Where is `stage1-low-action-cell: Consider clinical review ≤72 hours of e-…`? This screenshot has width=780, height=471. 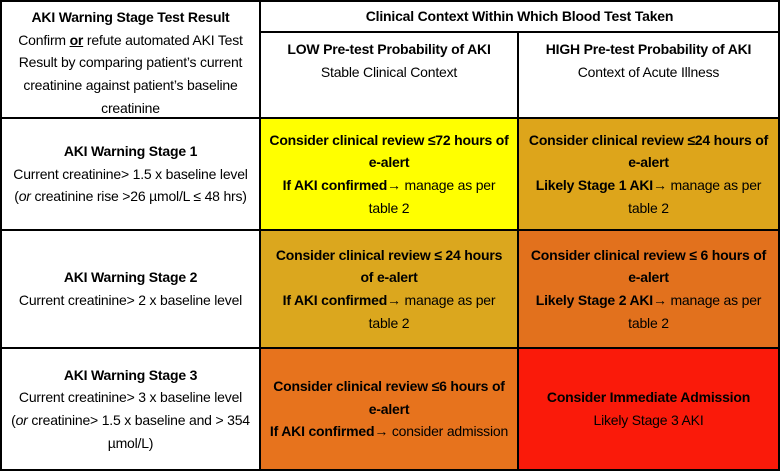
stage1-low-action-cell: Consider clinical review ≤72 hours of e-… is located at coordinates (390, 175).